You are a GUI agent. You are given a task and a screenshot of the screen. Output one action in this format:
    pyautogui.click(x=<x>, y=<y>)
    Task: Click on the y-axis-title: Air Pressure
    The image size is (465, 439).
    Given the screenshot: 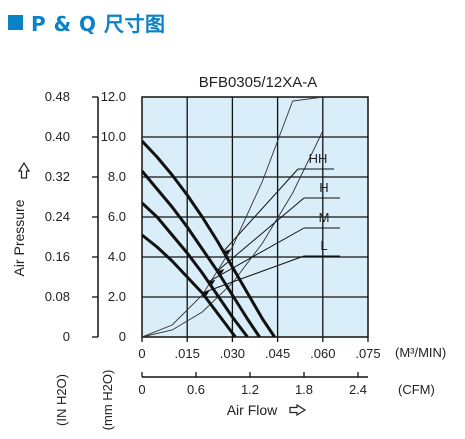 What is the action you would take?
    pyautogui.click(x=21, y=219)
    